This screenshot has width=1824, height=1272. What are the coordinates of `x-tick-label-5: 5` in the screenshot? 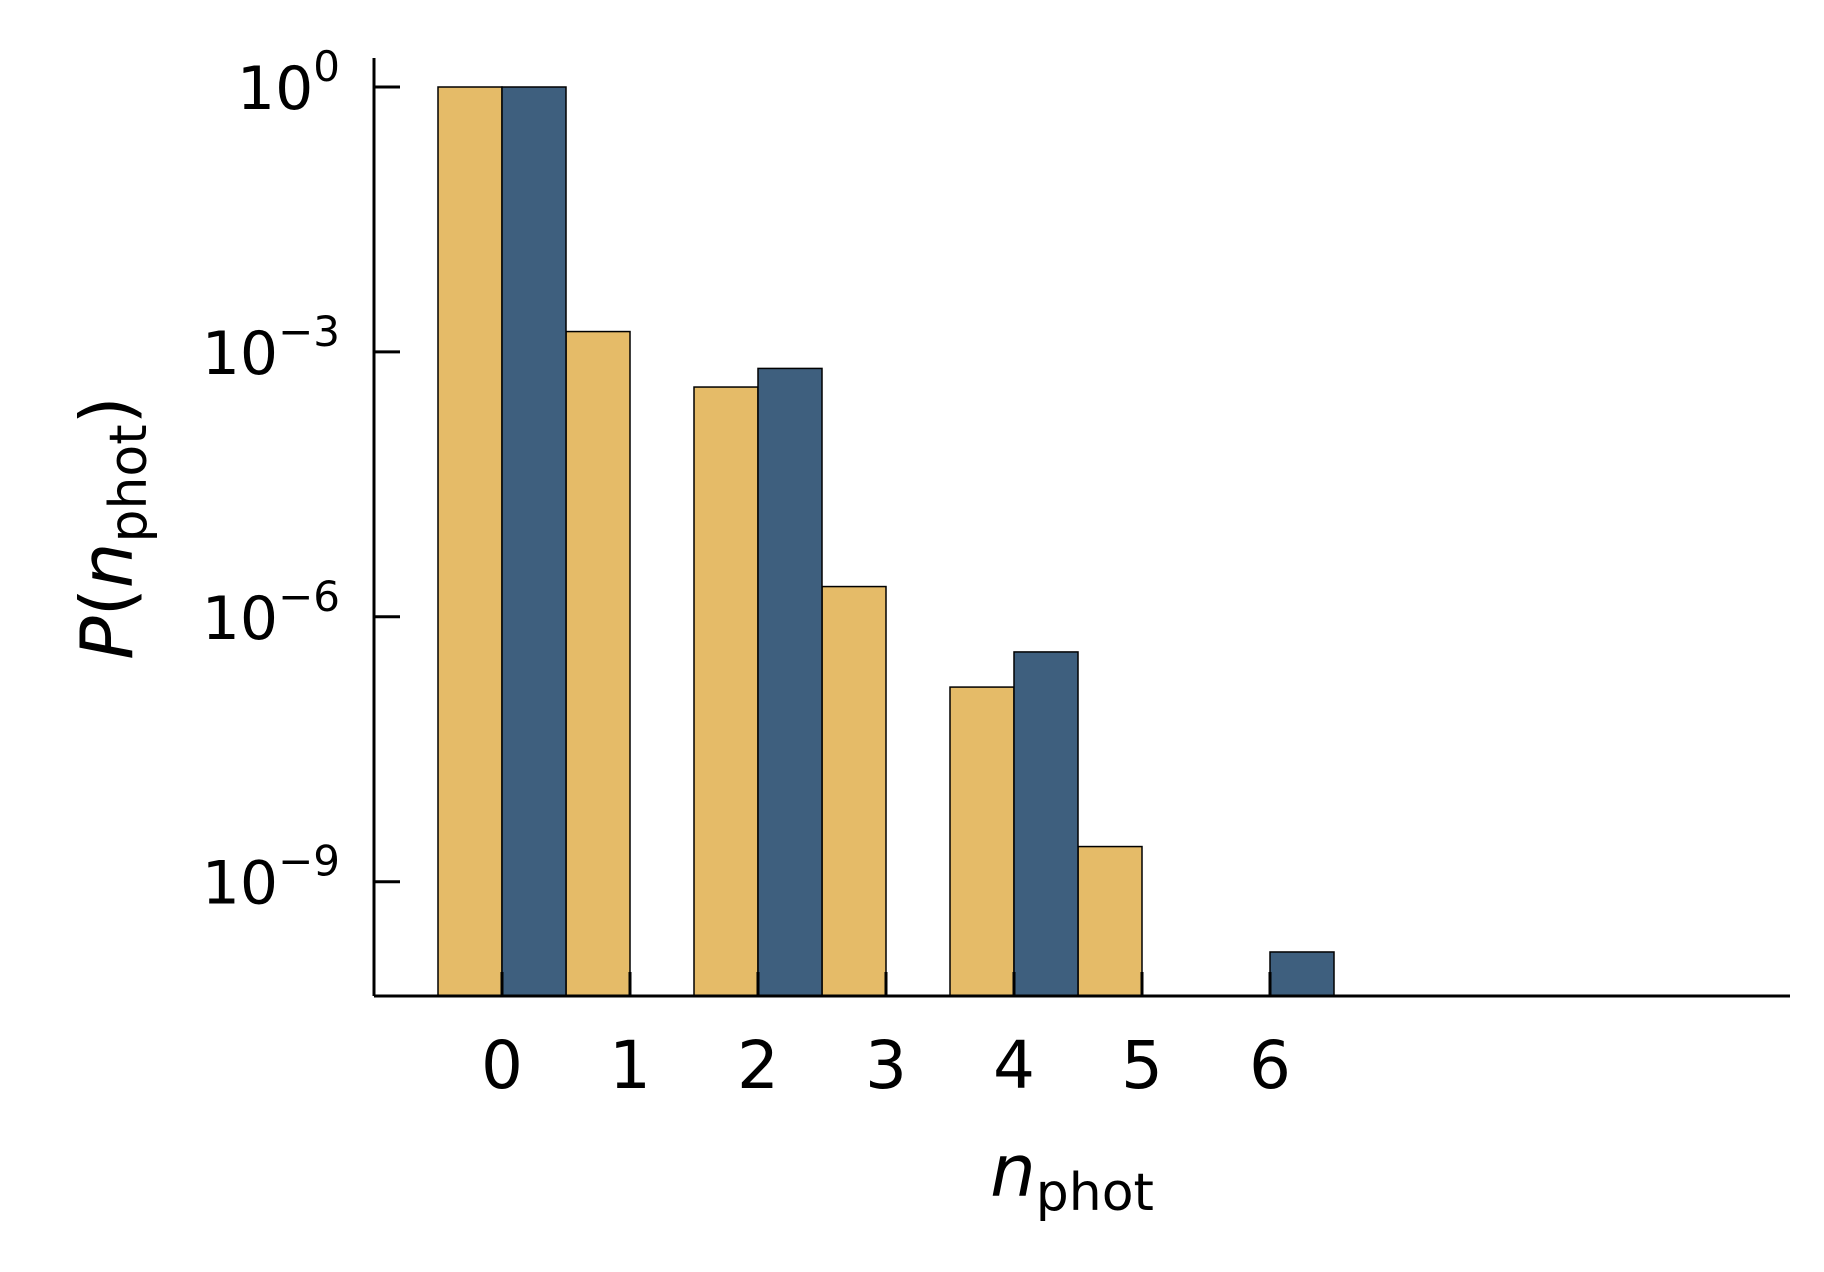 It's located at (1142, 1065).